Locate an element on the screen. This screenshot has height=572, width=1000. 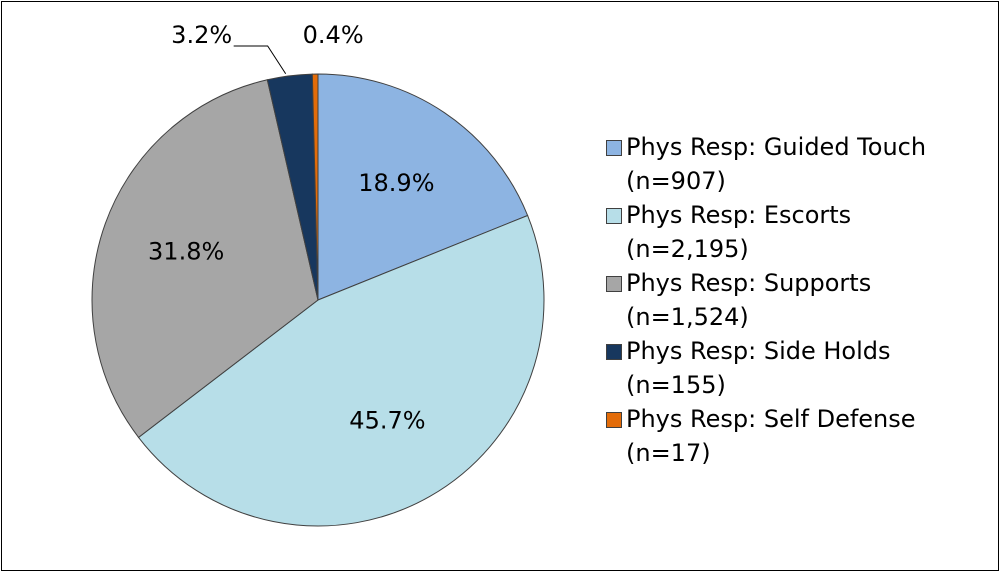
legend-item: Phys Resp: Supports (n=1,524) is located at coordinates (796, 300).